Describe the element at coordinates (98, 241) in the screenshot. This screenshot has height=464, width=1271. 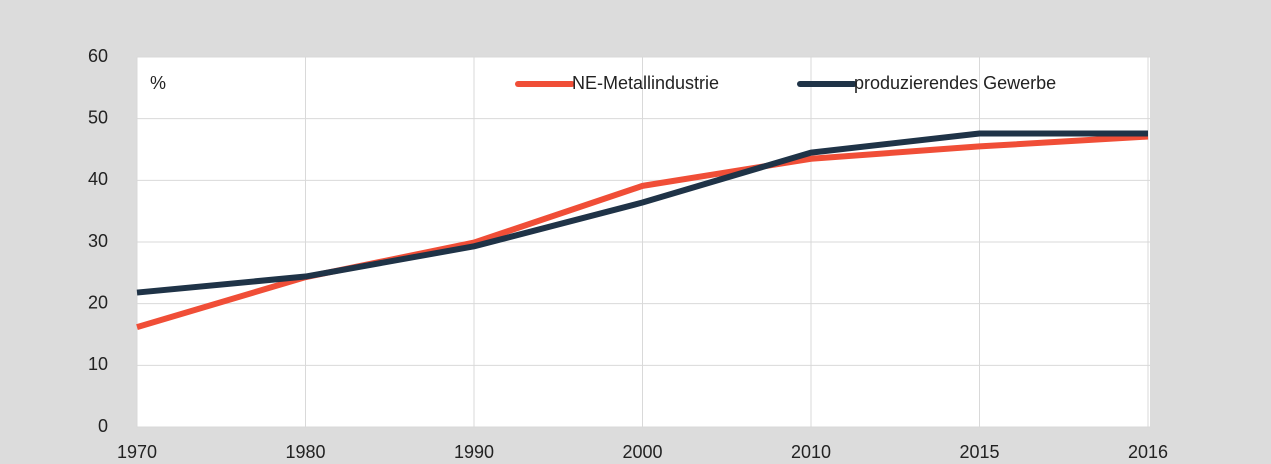
I see `y-tick-label: 30` at that location.